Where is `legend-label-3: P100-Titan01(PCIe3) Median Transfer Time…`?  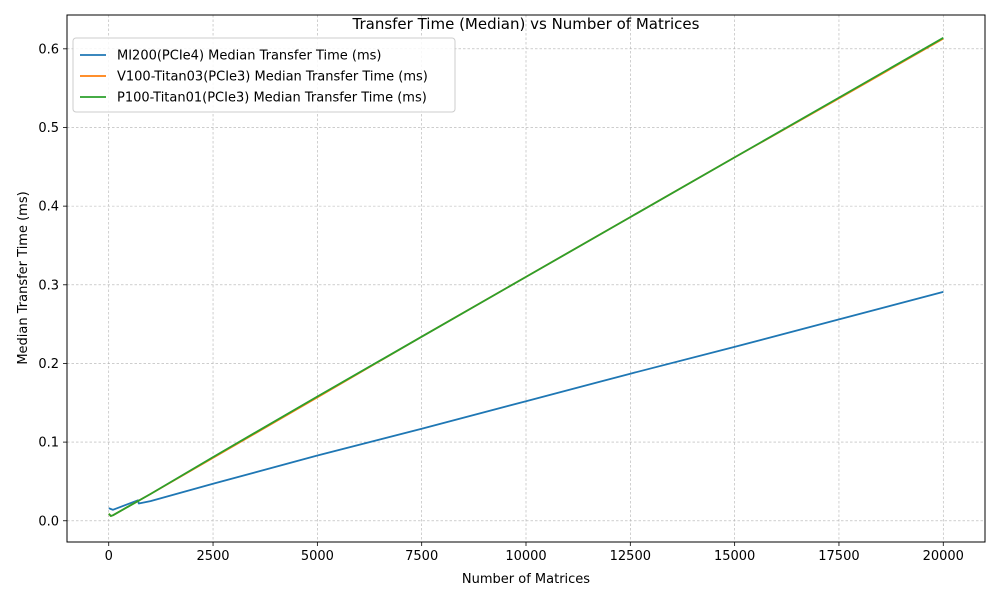
legend-label-3: P100-Titan01(PCIe3) Median Transfer Time… is located at coordinates (272, 98).